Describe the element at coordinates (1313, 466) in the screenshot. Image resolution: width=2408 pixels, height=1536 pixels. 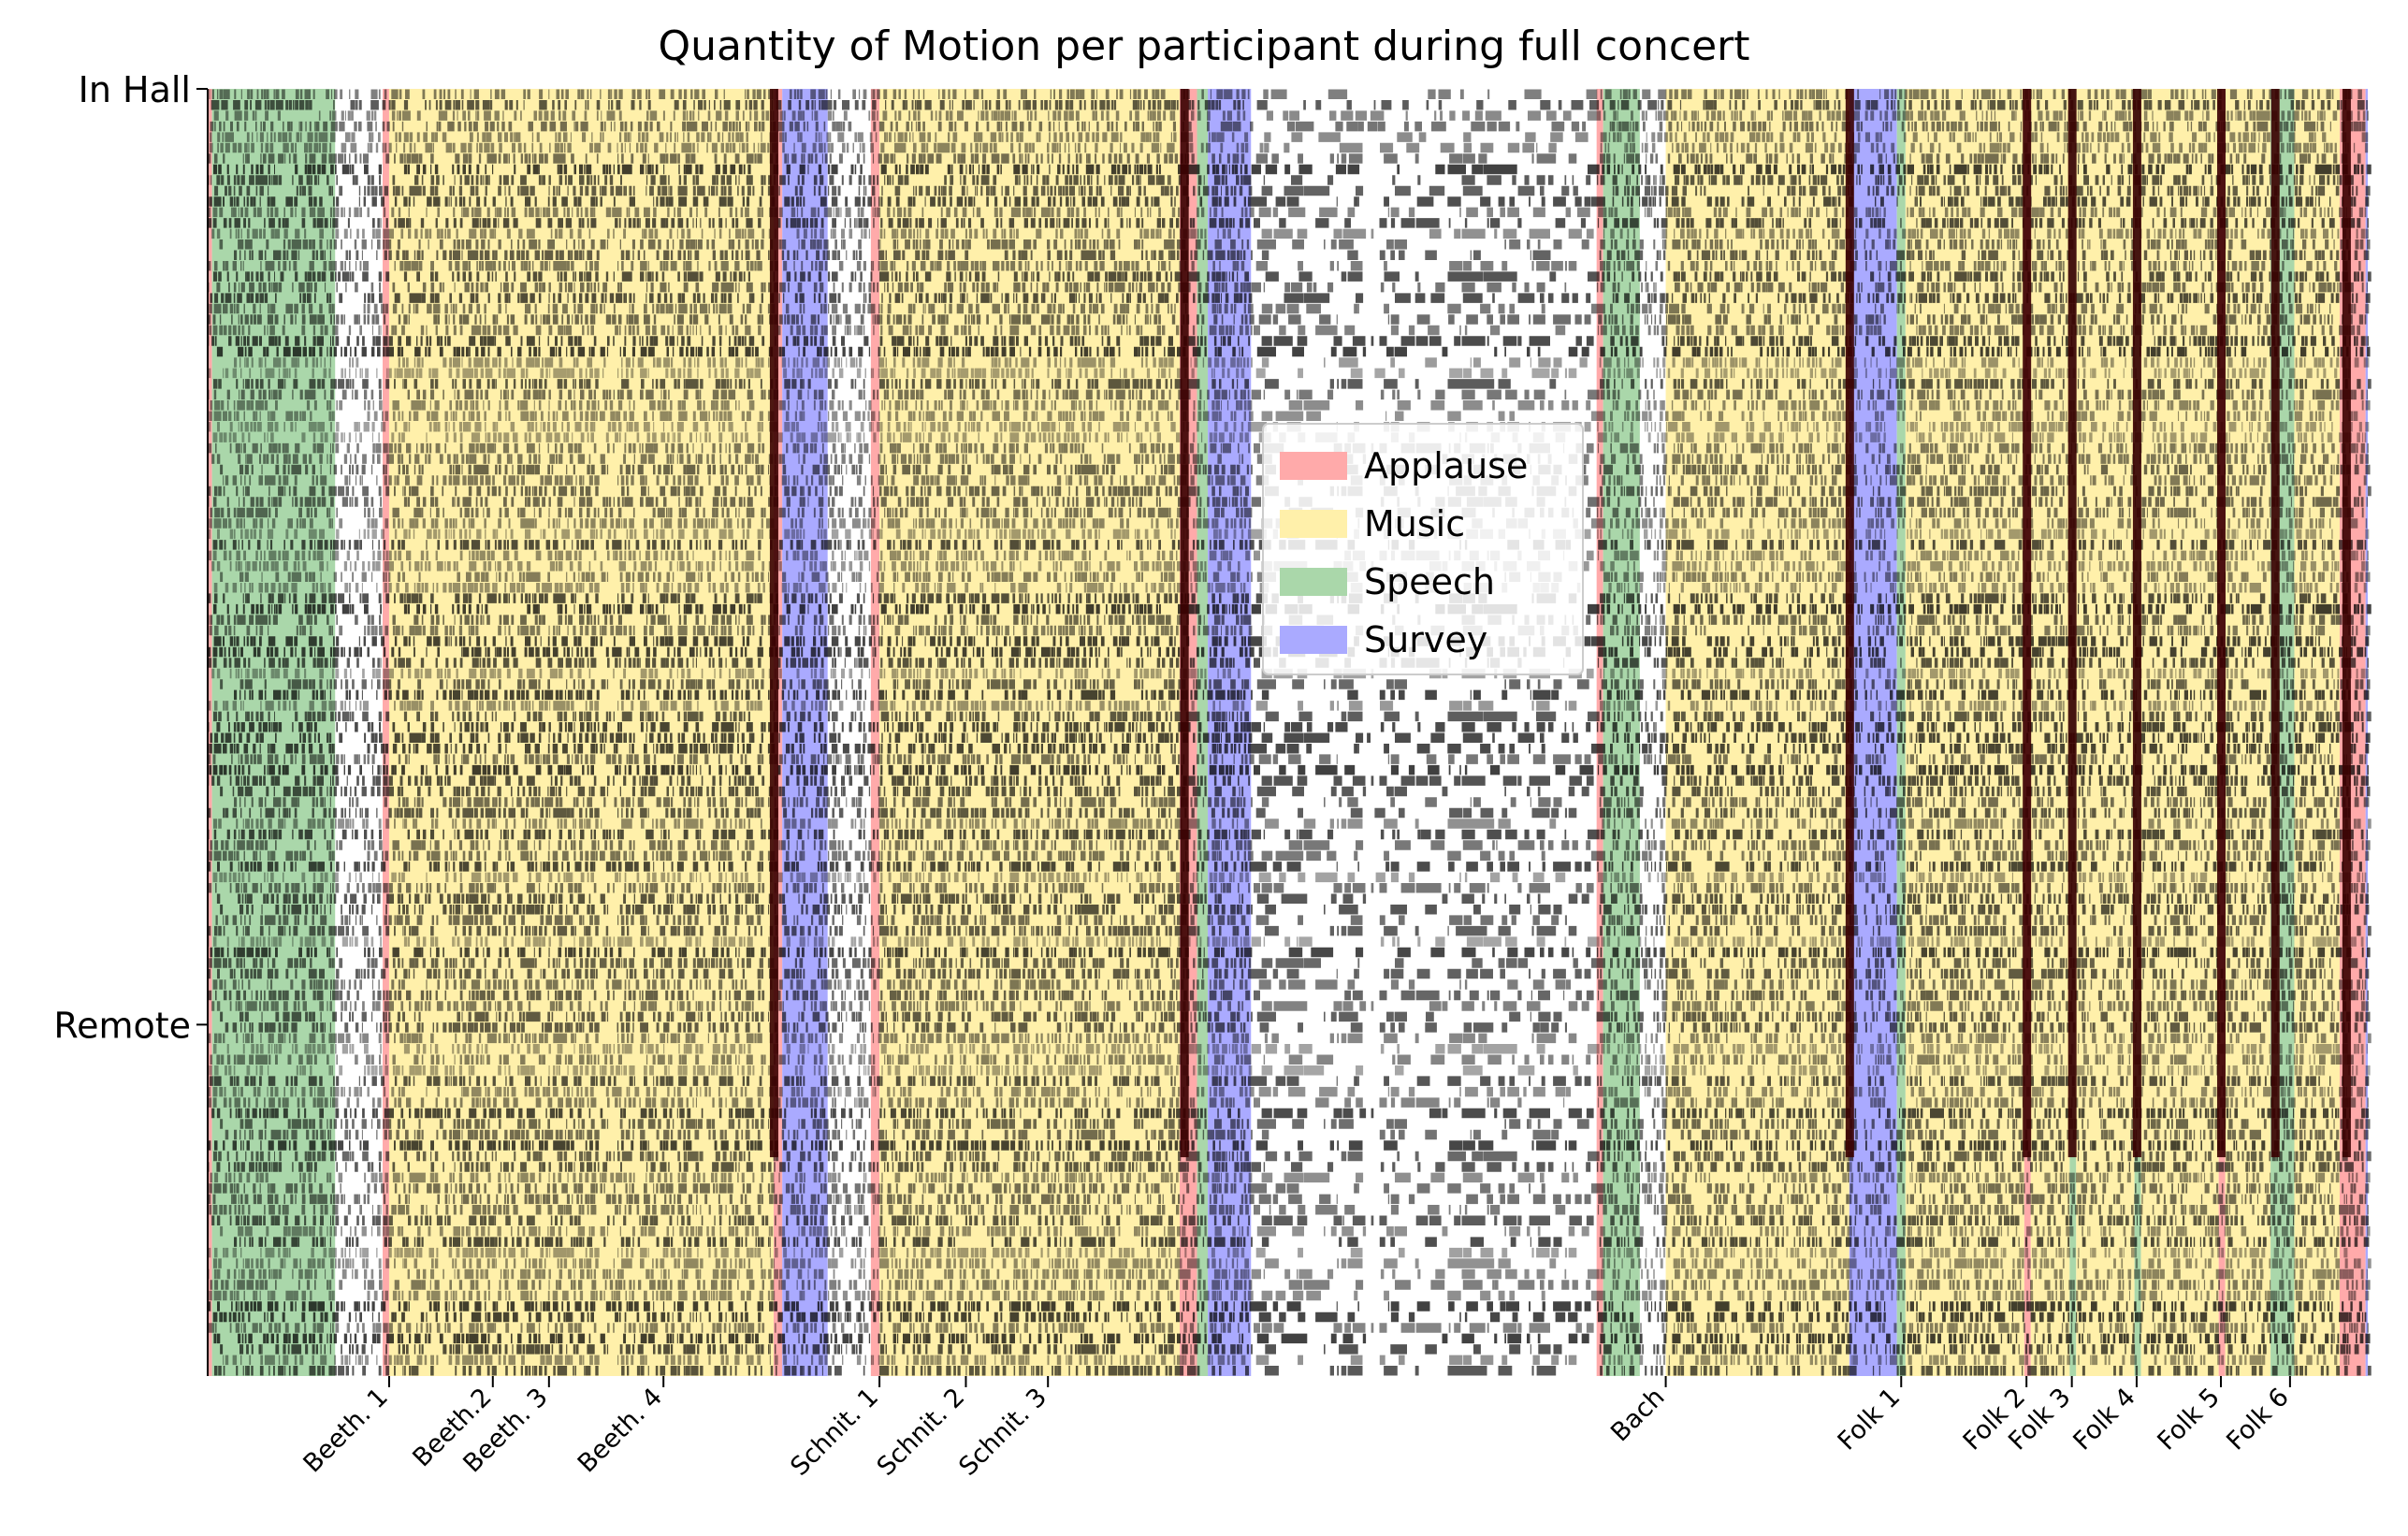
I see `legend-swatch-applause` at that location.